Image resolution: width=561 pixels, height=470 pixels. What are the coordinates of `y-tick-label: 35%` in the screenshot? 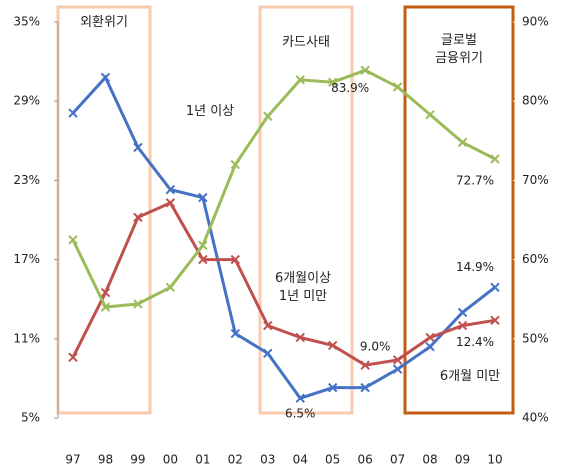 It's located at (26, 22).